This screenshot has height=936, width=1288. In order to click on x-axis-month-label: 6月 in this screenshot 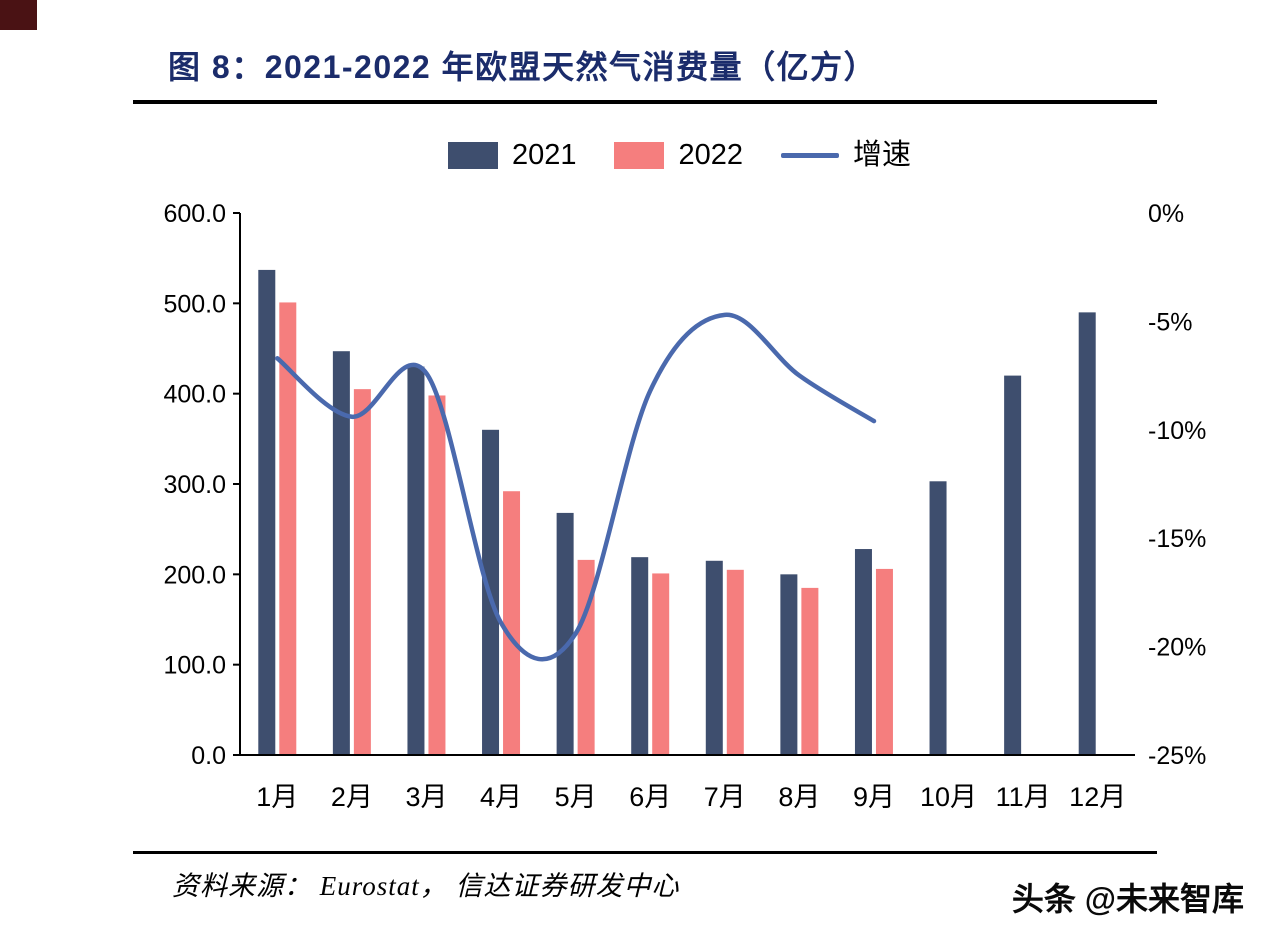, I will do `click(650, 797)`.